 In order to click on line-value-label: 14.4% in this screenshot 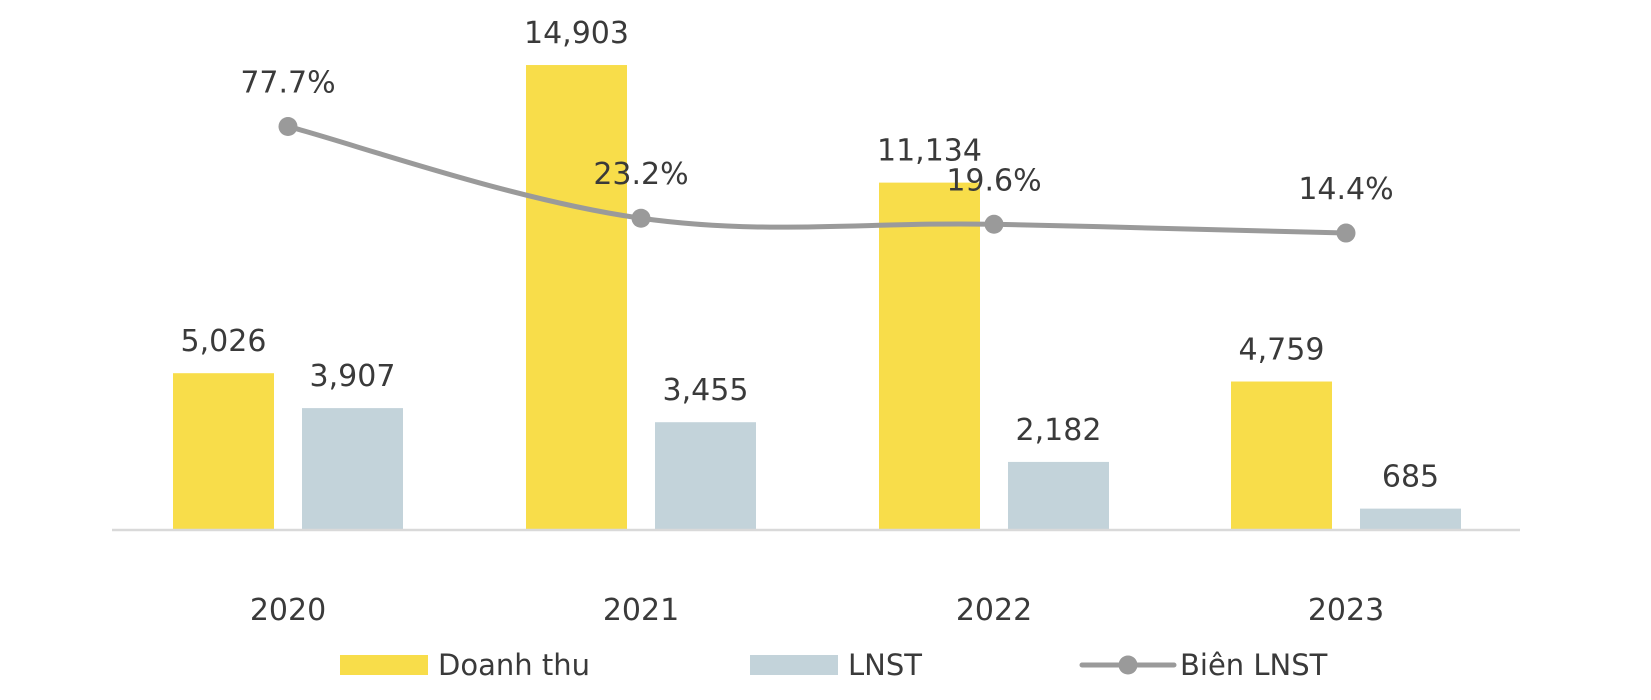, I will do `click(1345, 189)`.